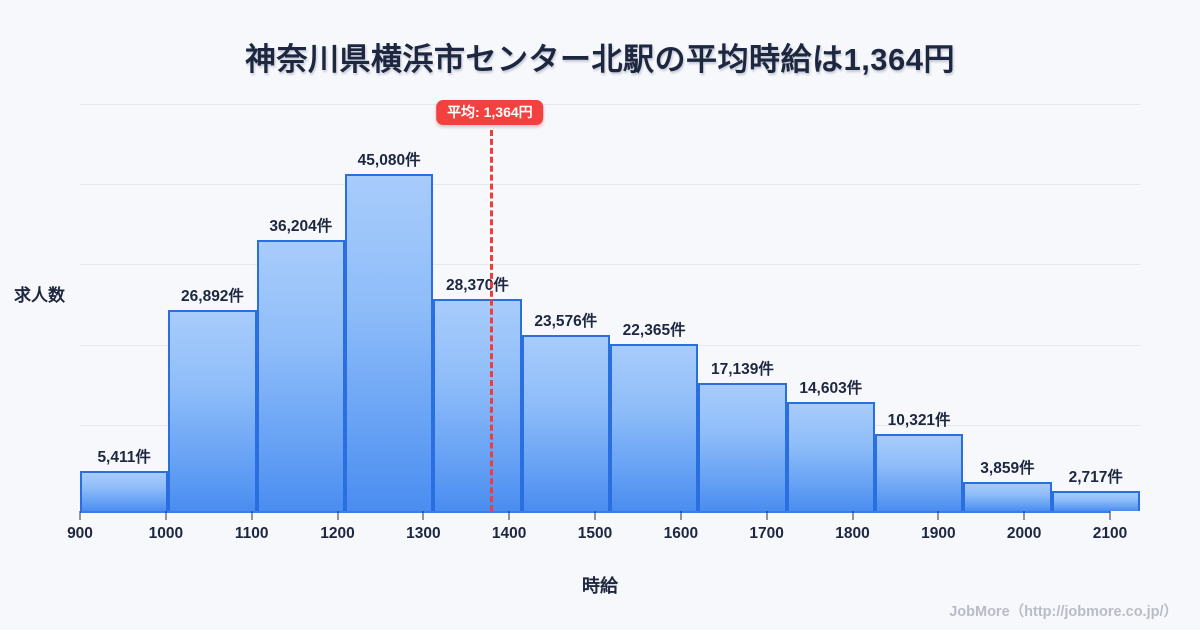 This screenshot has width=1200, height=630. Describe the element at coordinates (654, 330) in the screenshot. I see `bar-value-label: 22,365件` at that location.